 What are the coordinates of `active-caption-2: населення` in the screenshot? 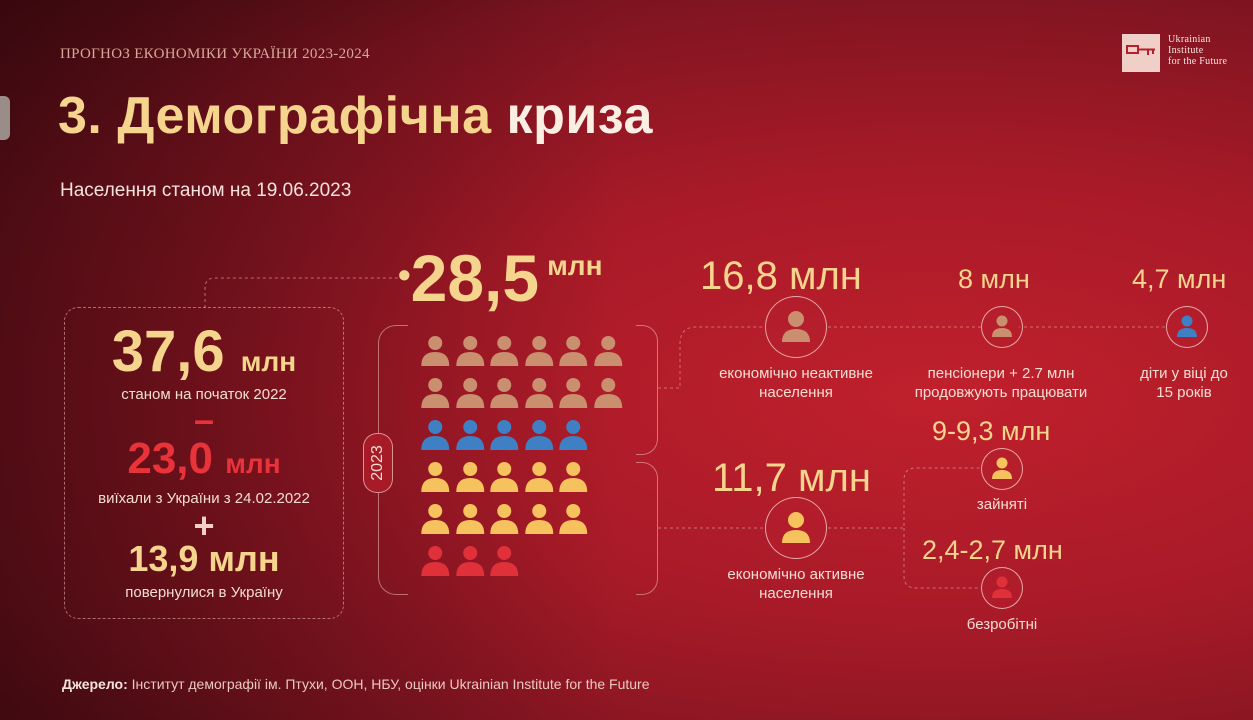 It's located at (796, 593).